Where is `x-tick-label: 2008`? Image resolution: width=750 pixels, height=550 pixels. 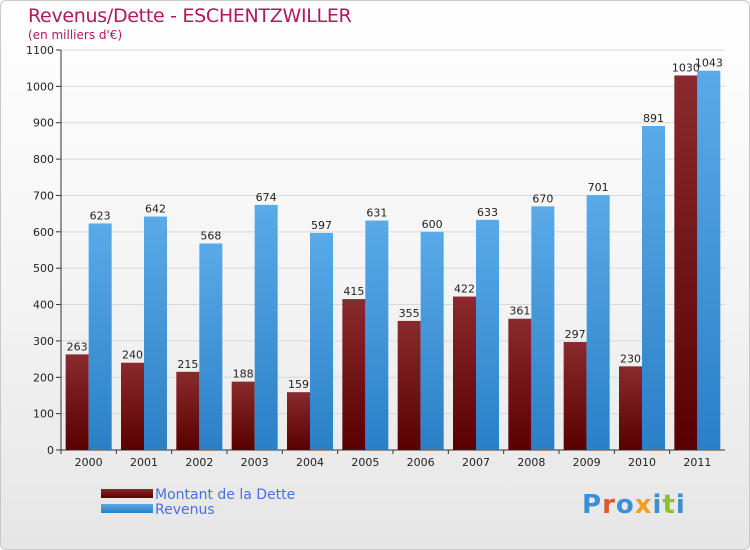 x-tick-label: 2008 is located at coordinates (531, 462).